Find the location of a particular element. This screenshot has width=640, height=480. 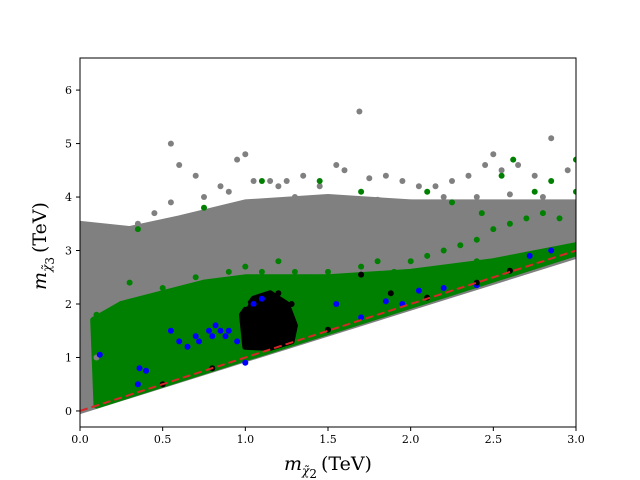

y-tick-label-2: 2 is located at coordinates (68, 304).